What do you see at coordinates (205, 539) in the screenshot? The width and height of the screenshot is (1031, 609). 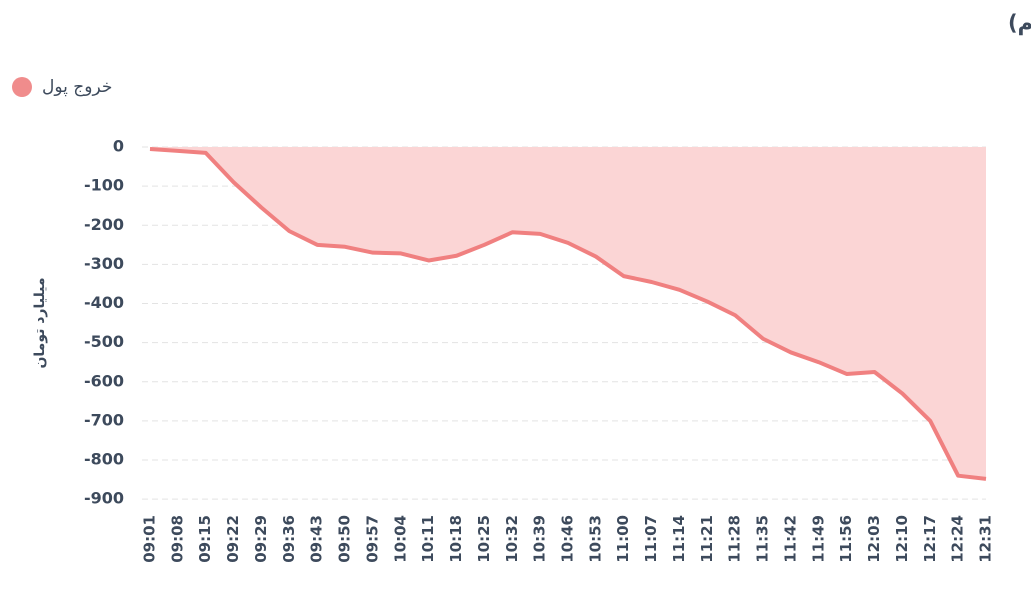 I see `x-tick-label: 09:15` at bounding box center [205, 539].